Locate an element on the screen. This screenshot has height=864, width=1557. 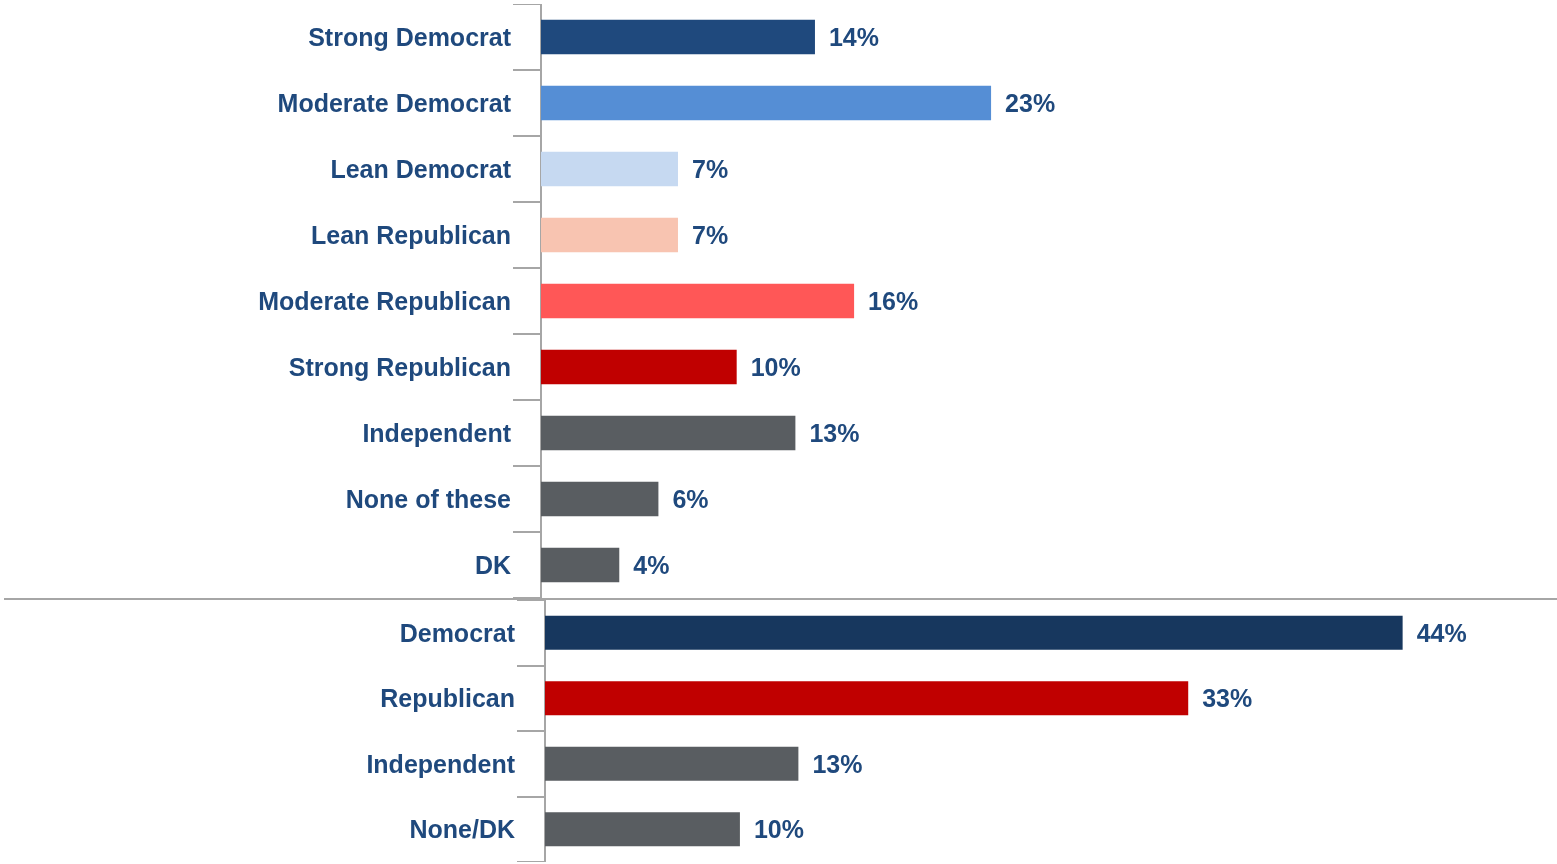
y-tick-label: Democrat is located at coordinates (457, 632).